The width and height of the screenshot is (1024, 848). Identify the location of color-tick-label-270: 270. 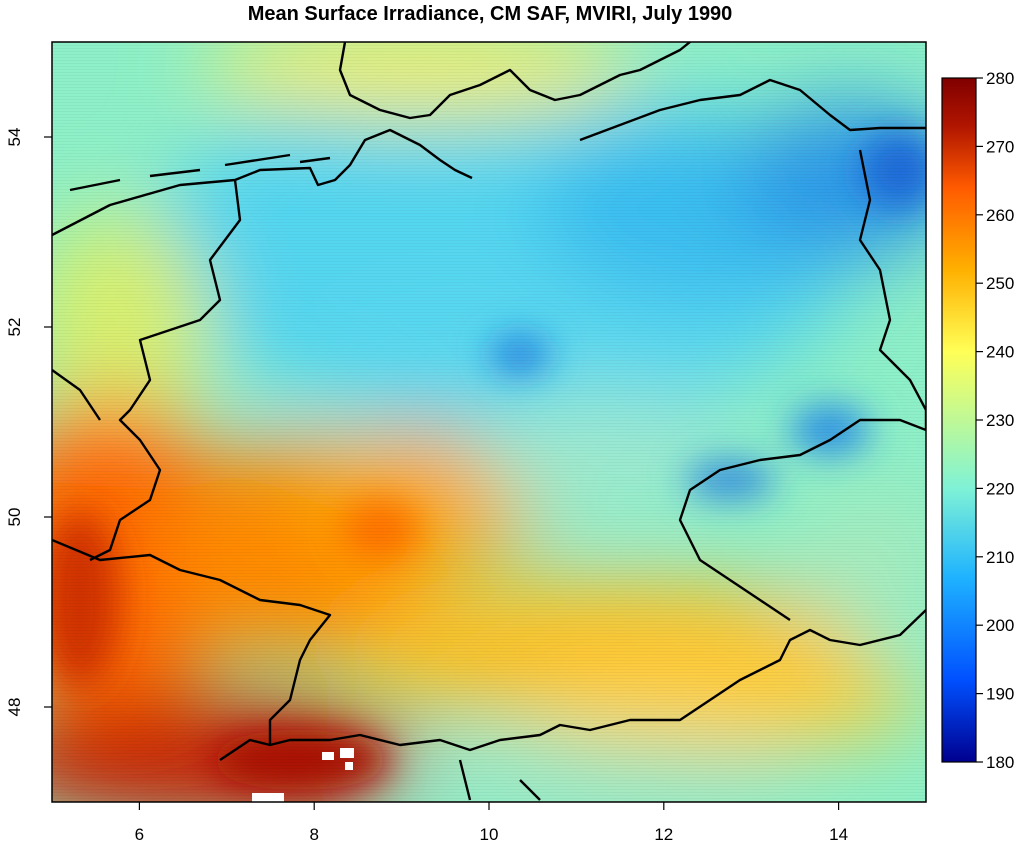
(1000, 146).